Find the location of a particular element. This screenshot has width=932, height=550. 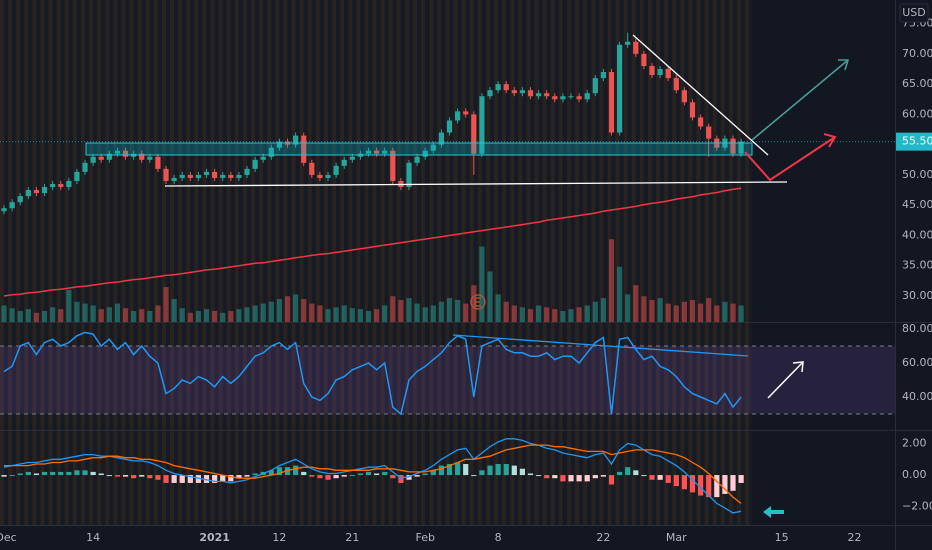

y-tick-label: 0.00 is located at coordinates (914, 474).